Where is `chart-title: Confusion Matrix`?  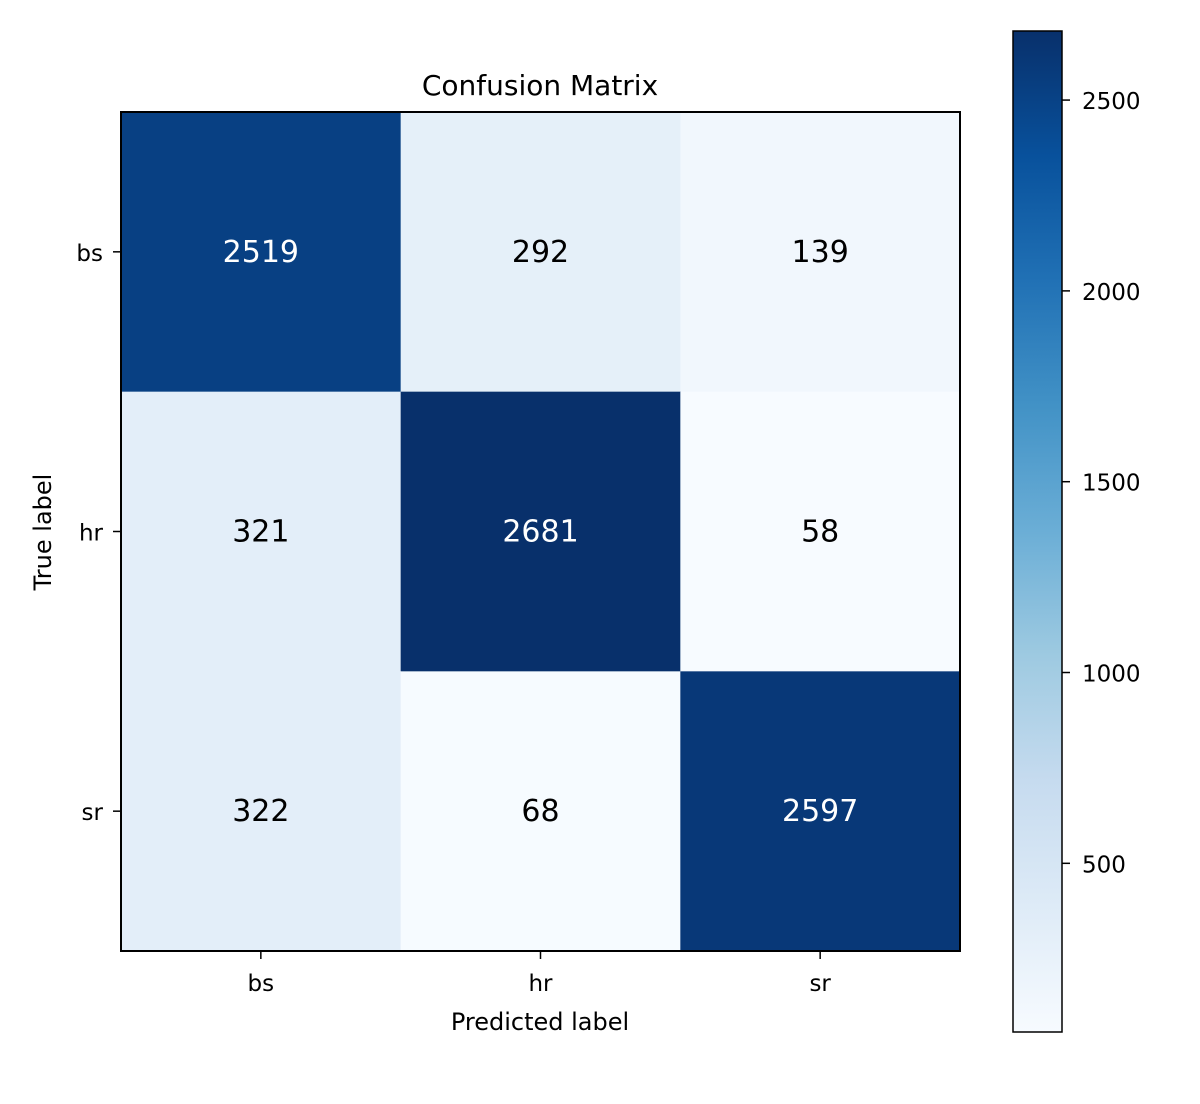 chart-title: Confusion Matrix is located at coordinates (540, 85).